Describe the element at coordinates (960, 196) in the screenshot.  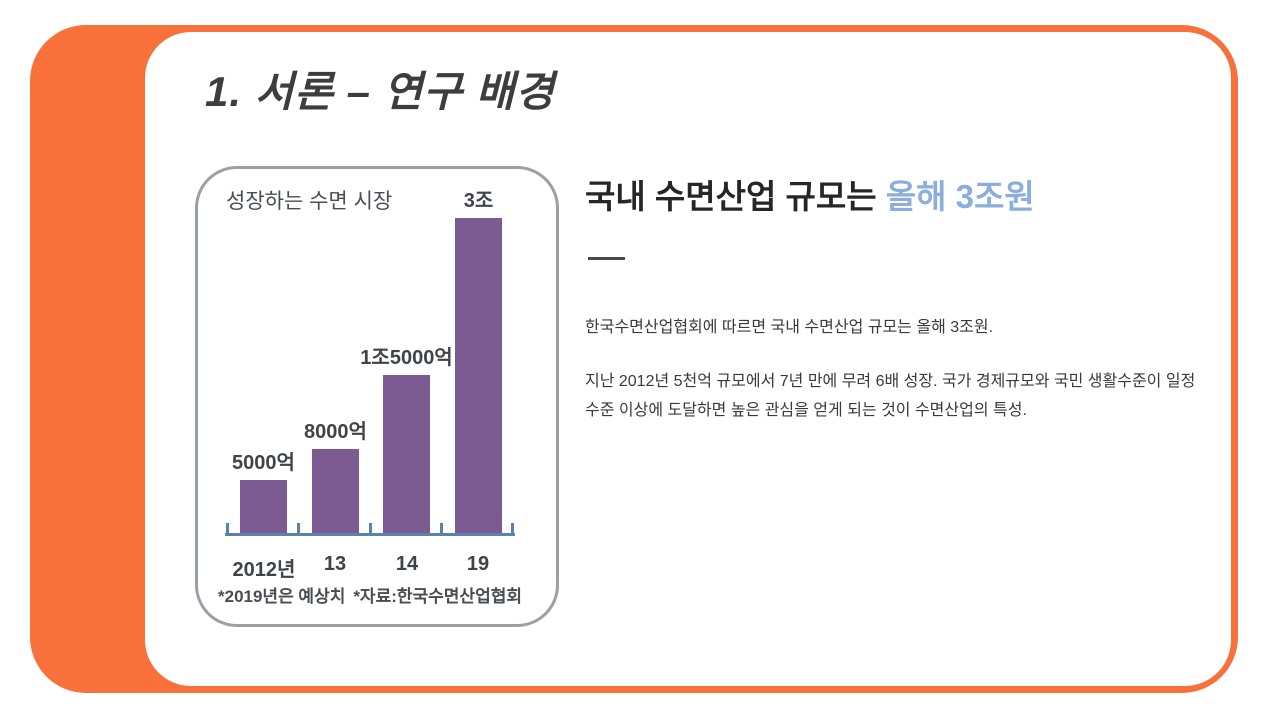
I see `heading-highlight-text: 올해 3조원` at that location.